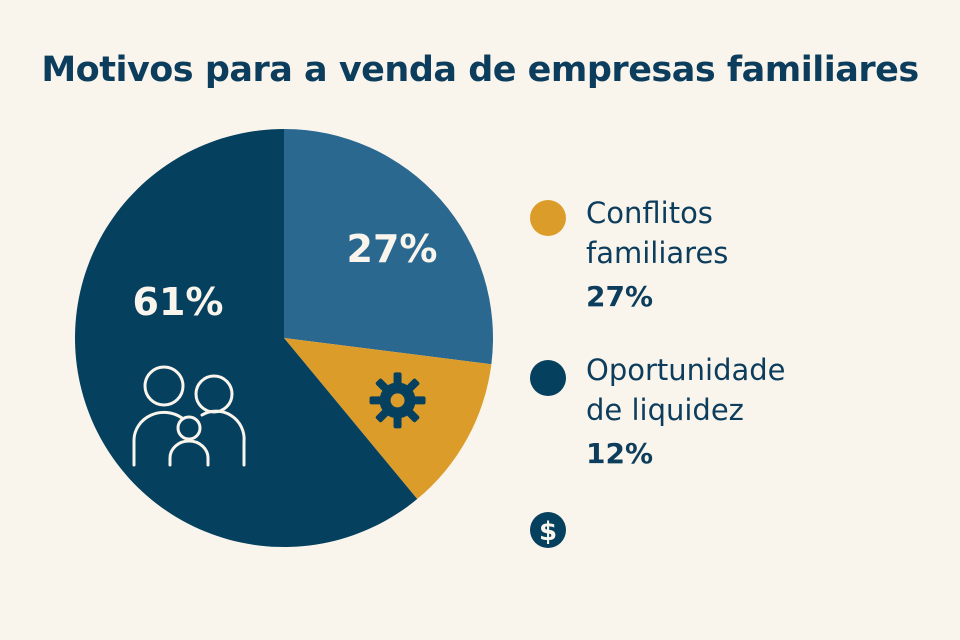 The image size is (960, 640). I want to click on gear-icon, so click(397, 400).